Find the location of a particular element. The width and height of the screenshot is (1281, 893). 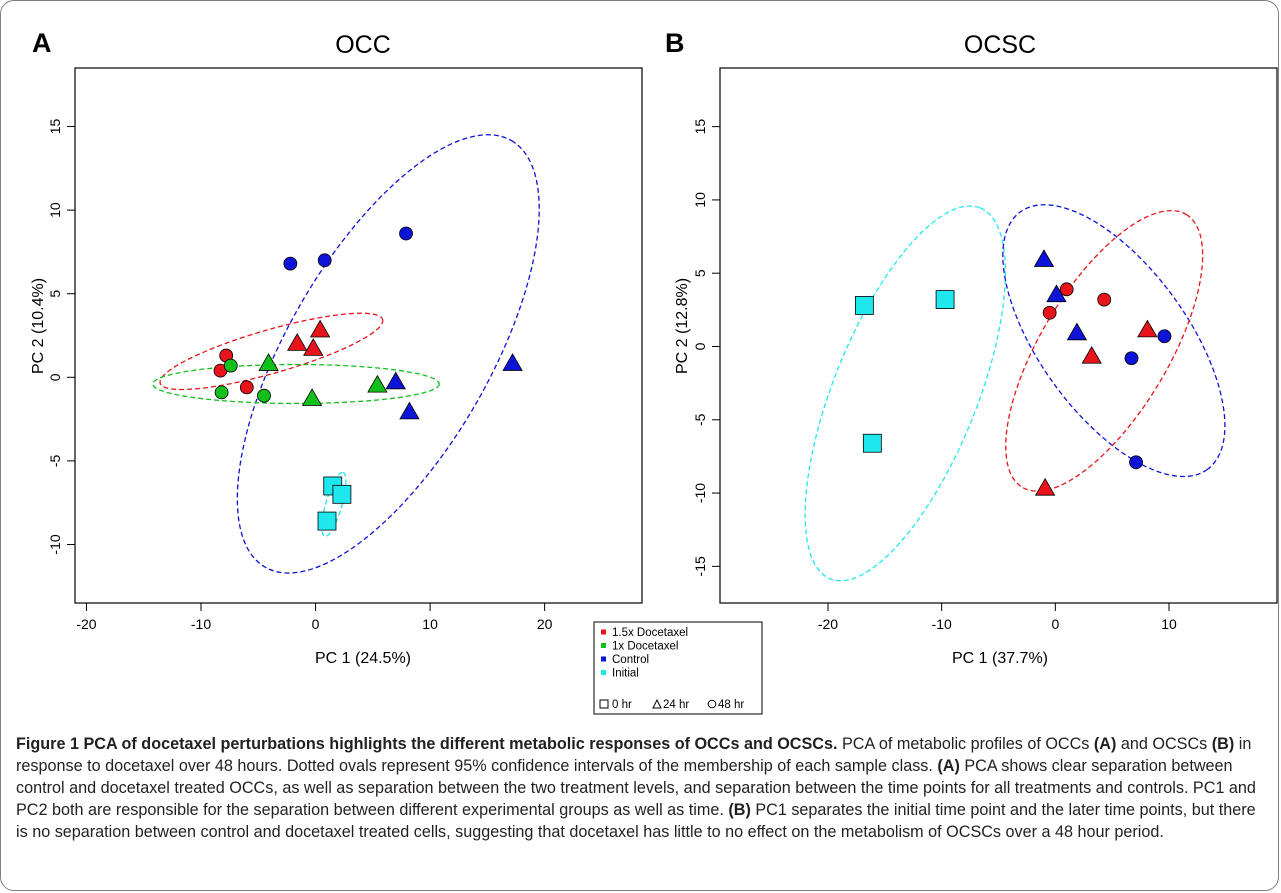

panel-b-letter: B is located at coordinates (675, 43).